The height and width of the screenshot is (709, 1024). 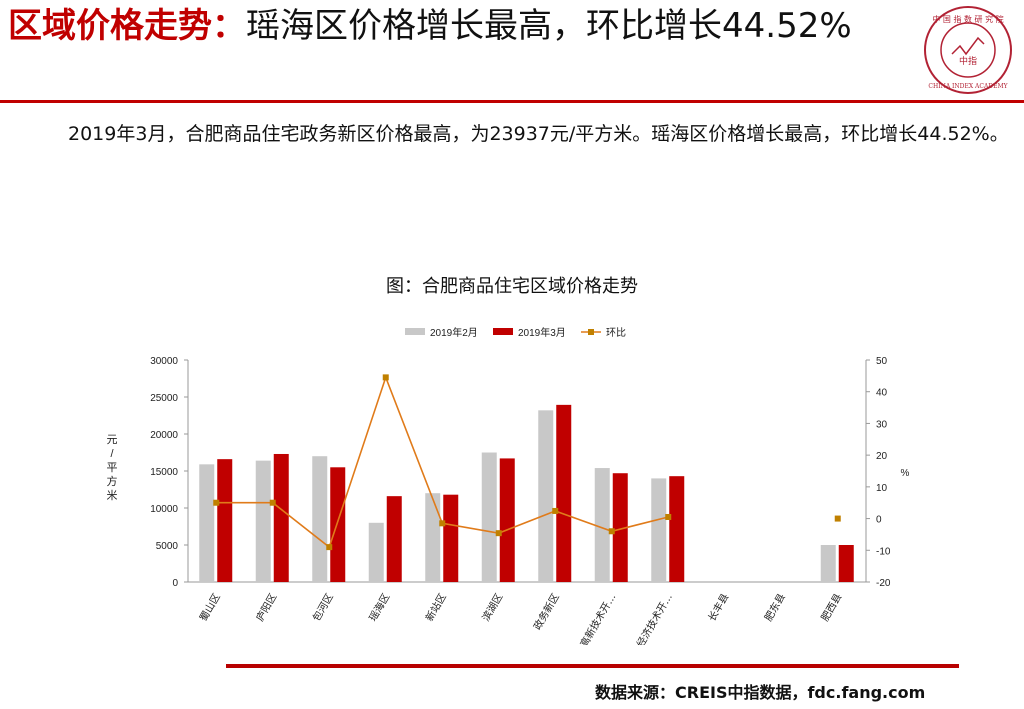 I want to click on page-title: 区域价格走势：瑶海区价格增长最高，环比增长44.52%, so click(x=458, y=26).